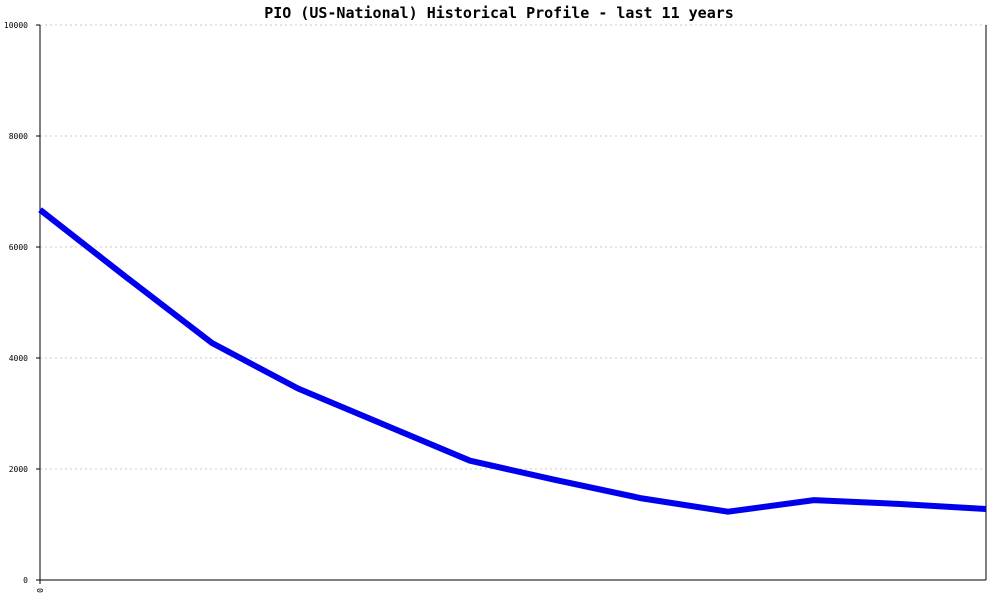  I want to click on tick-labels: 0 2000 4000 6000 8000 10000 0, so click(24, 307).